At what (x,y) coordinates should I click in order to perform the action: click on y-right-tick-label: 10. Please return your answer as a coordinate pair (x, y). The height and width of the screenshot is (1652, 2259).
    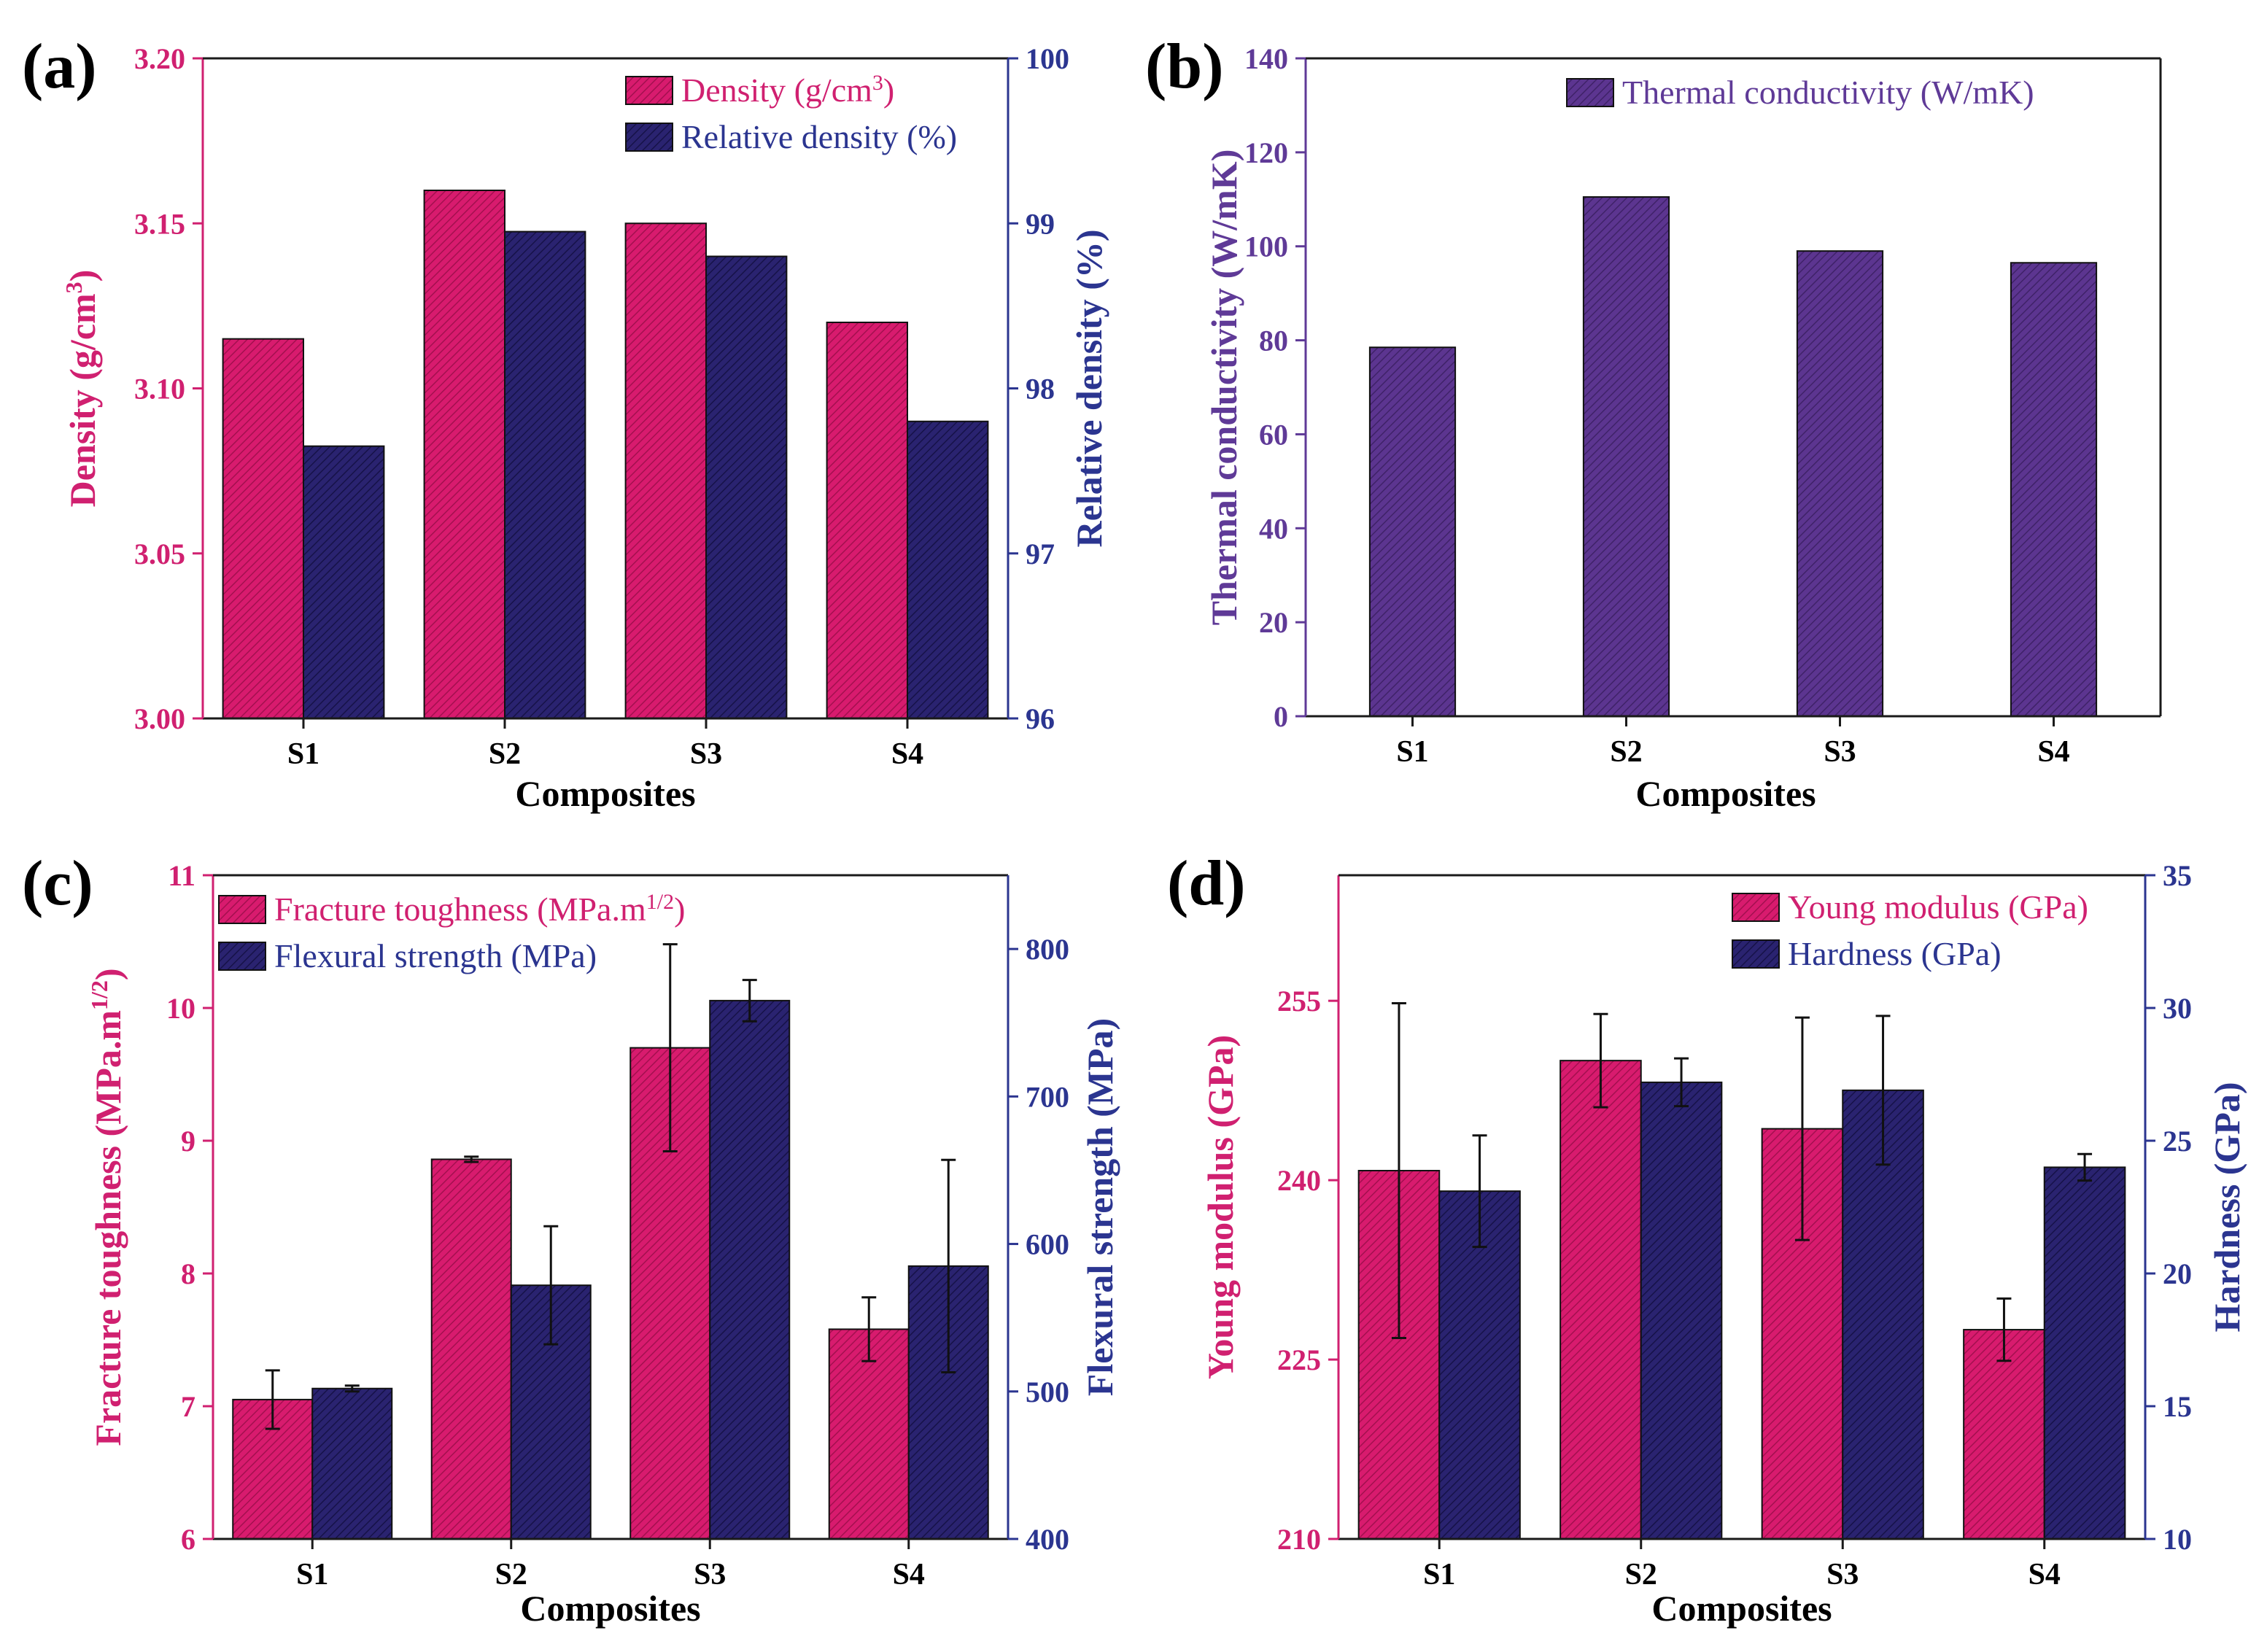
    Looking at the image, I should click on (2177, 1539).